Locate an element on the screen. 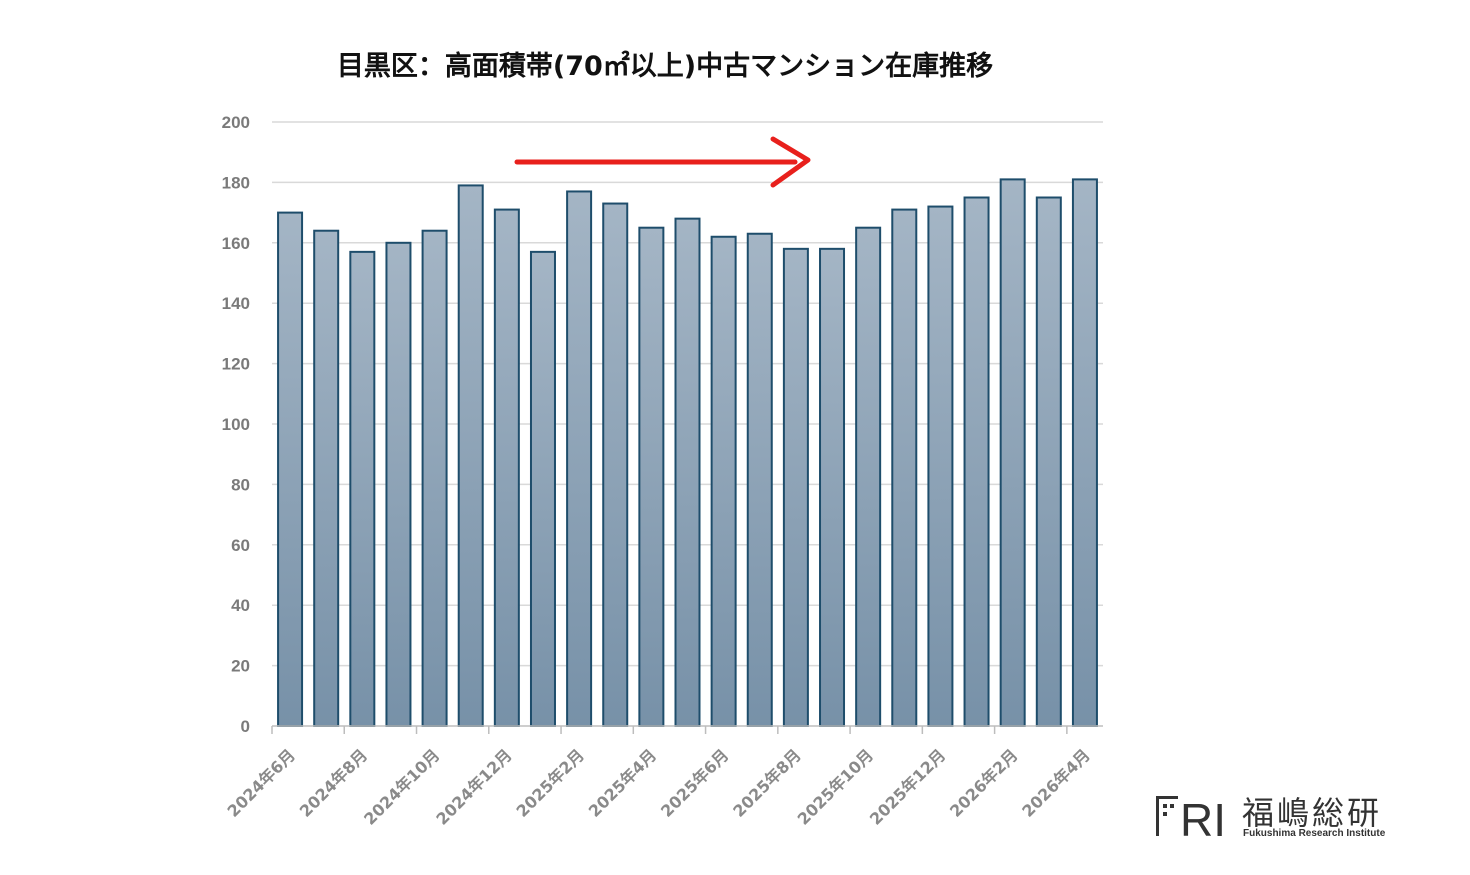 The width and height of the screenshot is (1470, 875). x-tick-label: 2025年4月 is located at coordinates (622, 782).